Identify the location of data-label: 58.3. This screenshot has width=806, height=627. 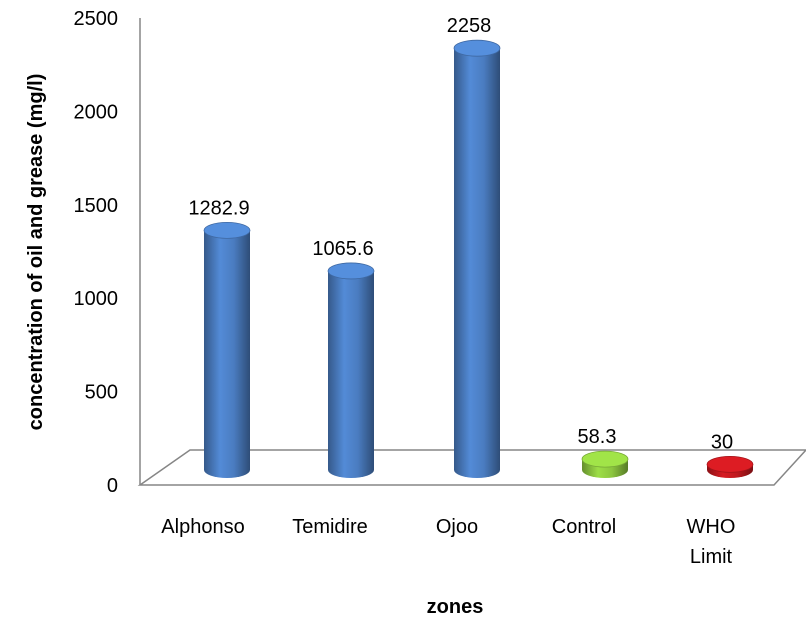
(597, 437).